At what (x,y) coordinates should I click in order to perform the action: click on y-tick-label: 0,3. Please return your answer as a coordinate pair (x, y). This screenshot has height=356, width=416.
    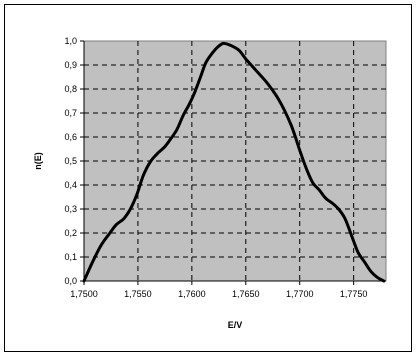
    Looking at the image, I should click on (70, 209).